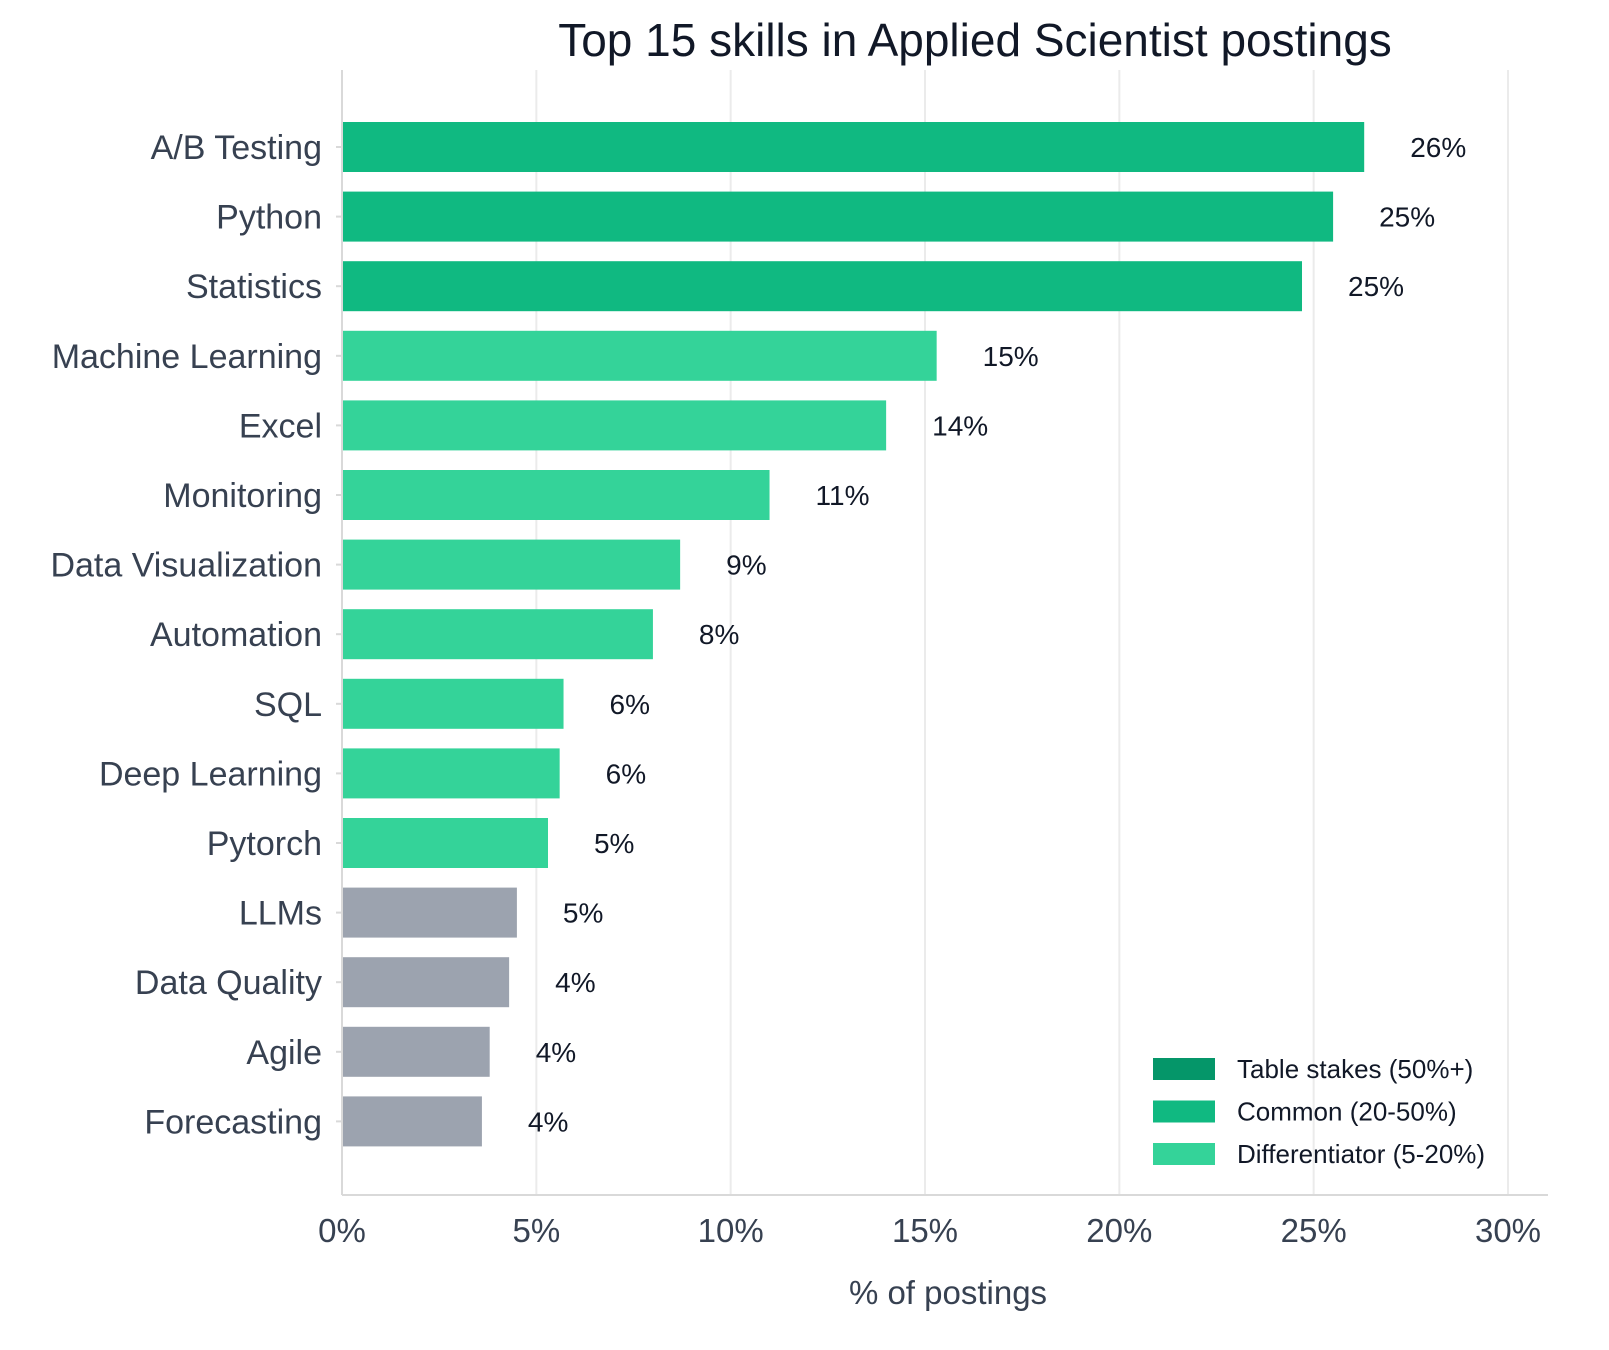 This screenshot has height=1350, width=1609. I want to click on y-tick-label: LLMs, so click(280, 914).